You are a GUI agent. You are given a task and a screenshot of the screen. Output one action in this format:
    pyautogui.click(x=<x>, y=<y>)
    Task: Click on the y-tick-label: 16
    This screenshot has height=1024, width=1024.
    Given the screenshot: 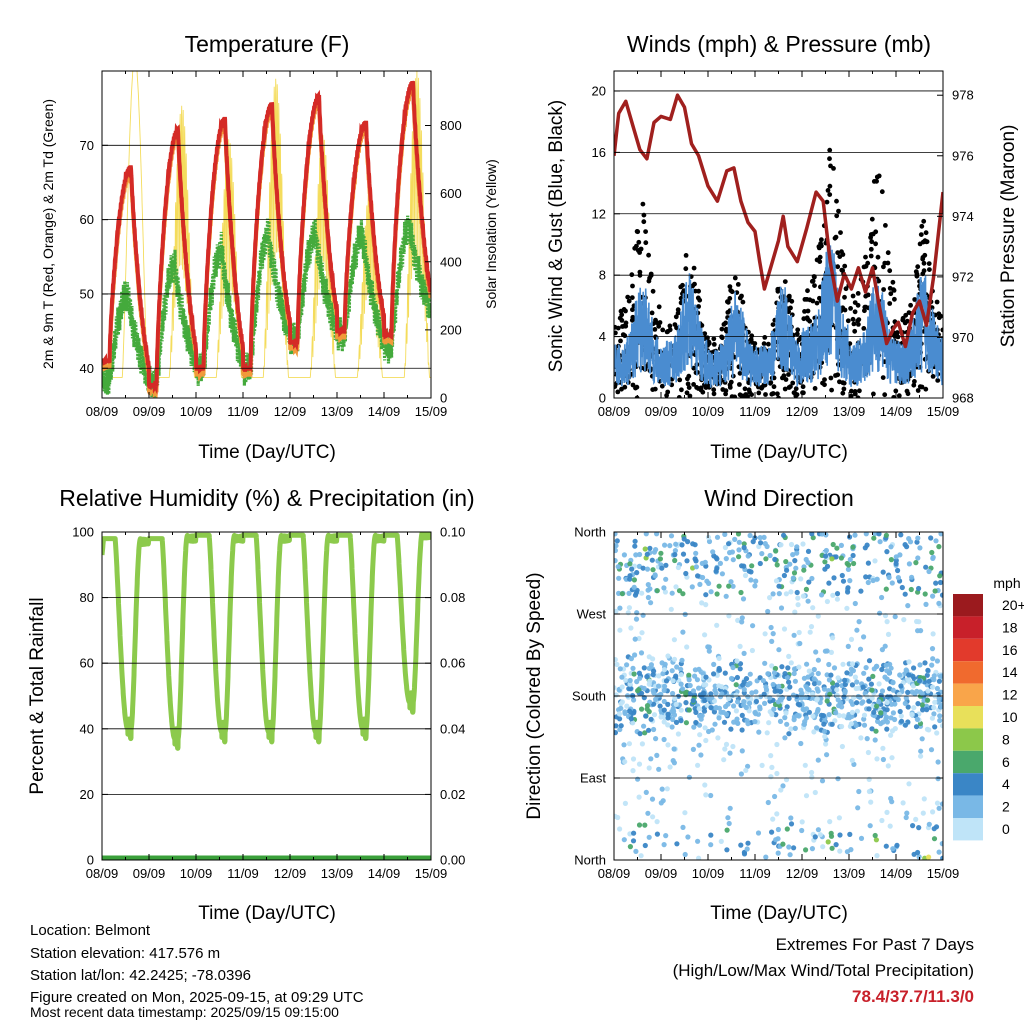 What is the action you would take?
    pyautogui.click(x=599, y=152)
    